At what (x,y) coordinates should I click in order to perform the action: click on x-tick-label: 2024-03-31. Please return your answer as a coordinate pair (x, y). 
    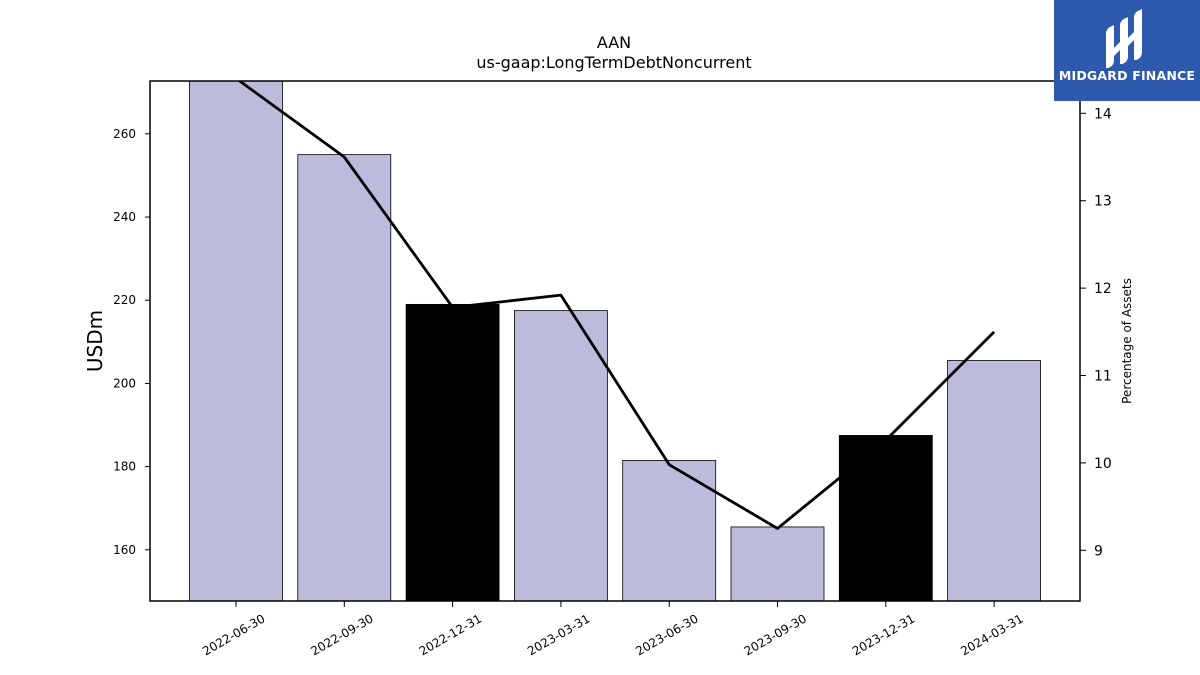
    Looking at the image, I should click on (991, 634).